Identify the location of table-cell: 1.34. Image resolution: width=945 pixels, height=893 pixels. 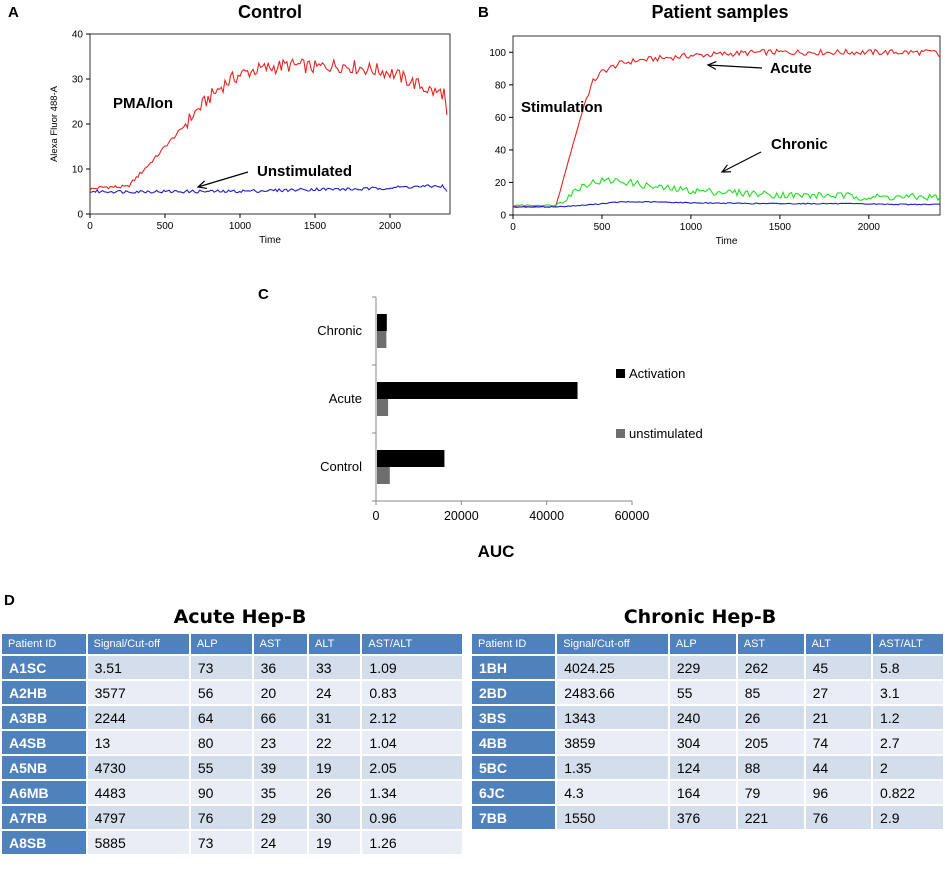
(412, 792).